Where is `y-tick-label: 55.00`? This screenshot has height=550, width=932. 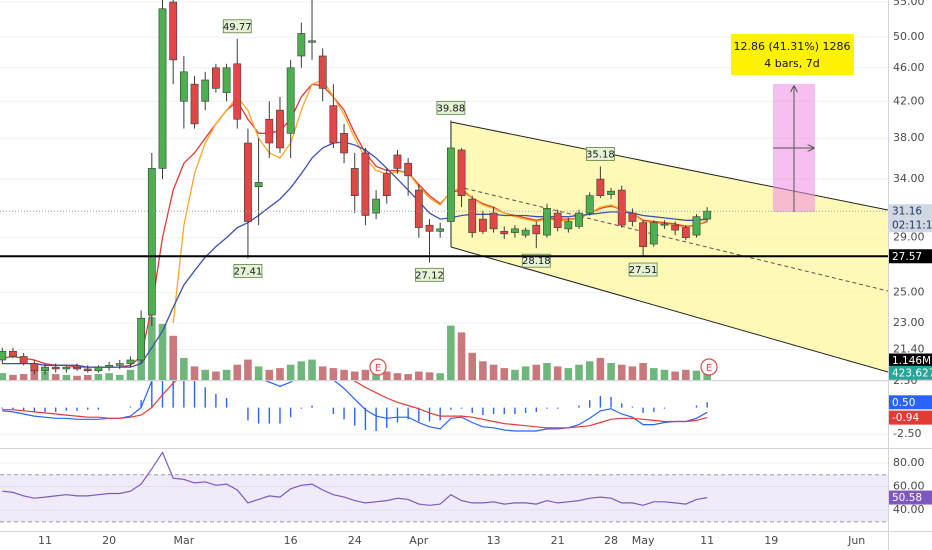
y-tick-label: 55.00 is located at coordinates (909, 4).